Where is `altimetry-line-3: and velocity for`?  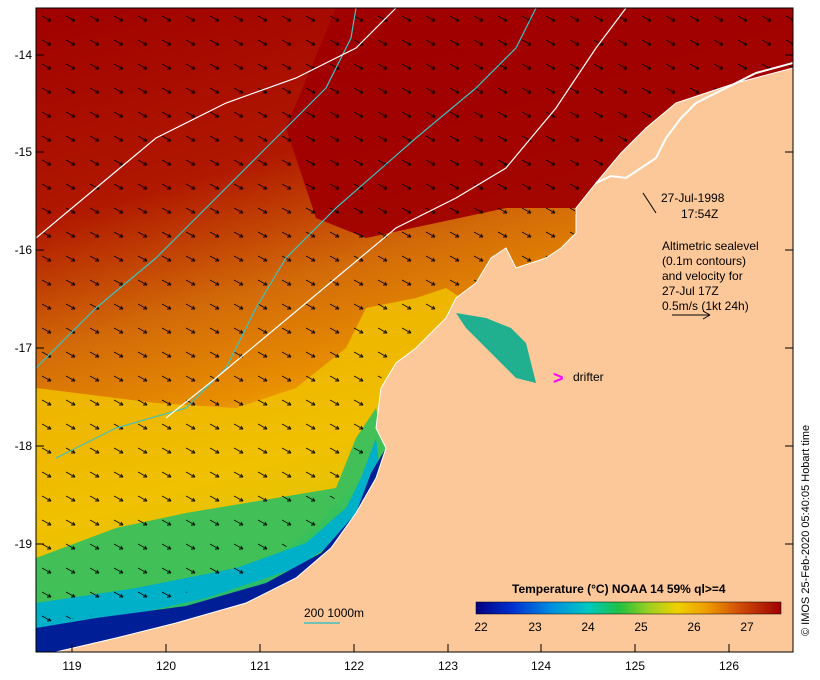
altimetry-line-3: and velocity for is located at coordinates (702, 276).